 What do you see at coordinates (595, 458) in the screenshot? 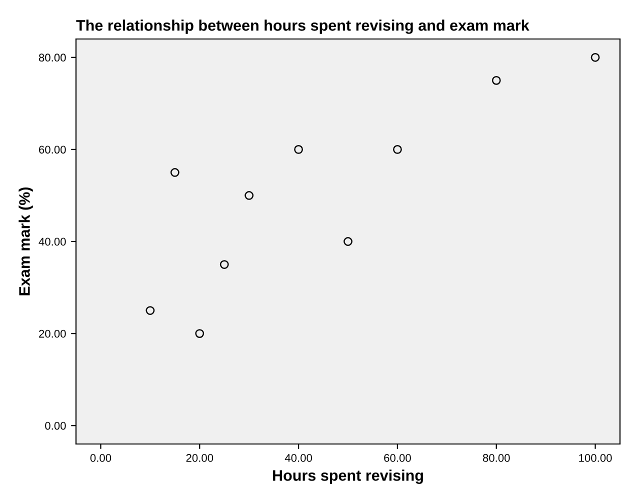
I see `x-tick-label: 100.00` at bounding box center [595, 458].